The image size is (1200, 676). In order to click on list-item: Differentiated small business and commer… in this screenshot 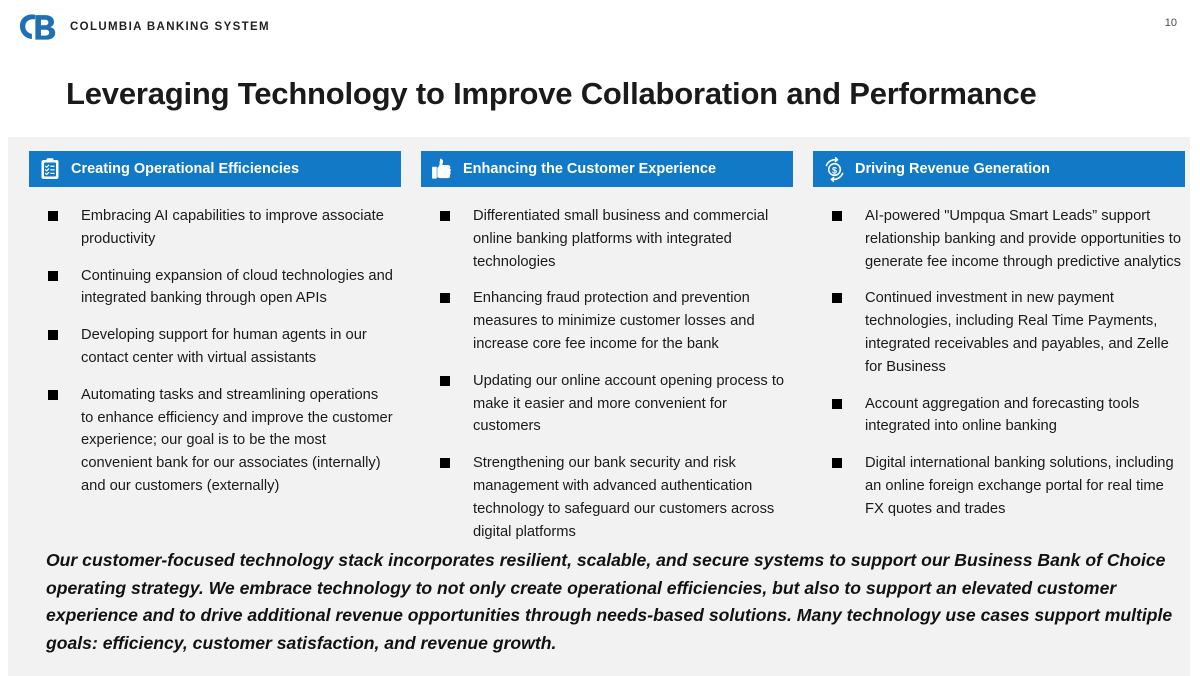, I will do `click(607, 239)`.